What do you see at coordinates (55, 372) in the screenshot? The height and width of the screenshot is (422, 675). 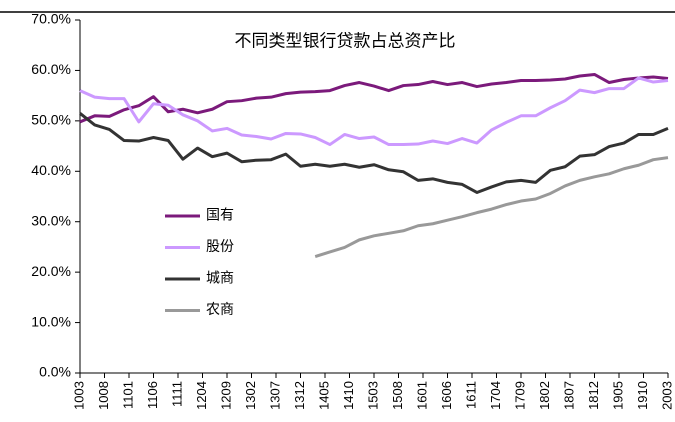 I see `y-tick-label: 0.0%` at bounding box center [55, 372].